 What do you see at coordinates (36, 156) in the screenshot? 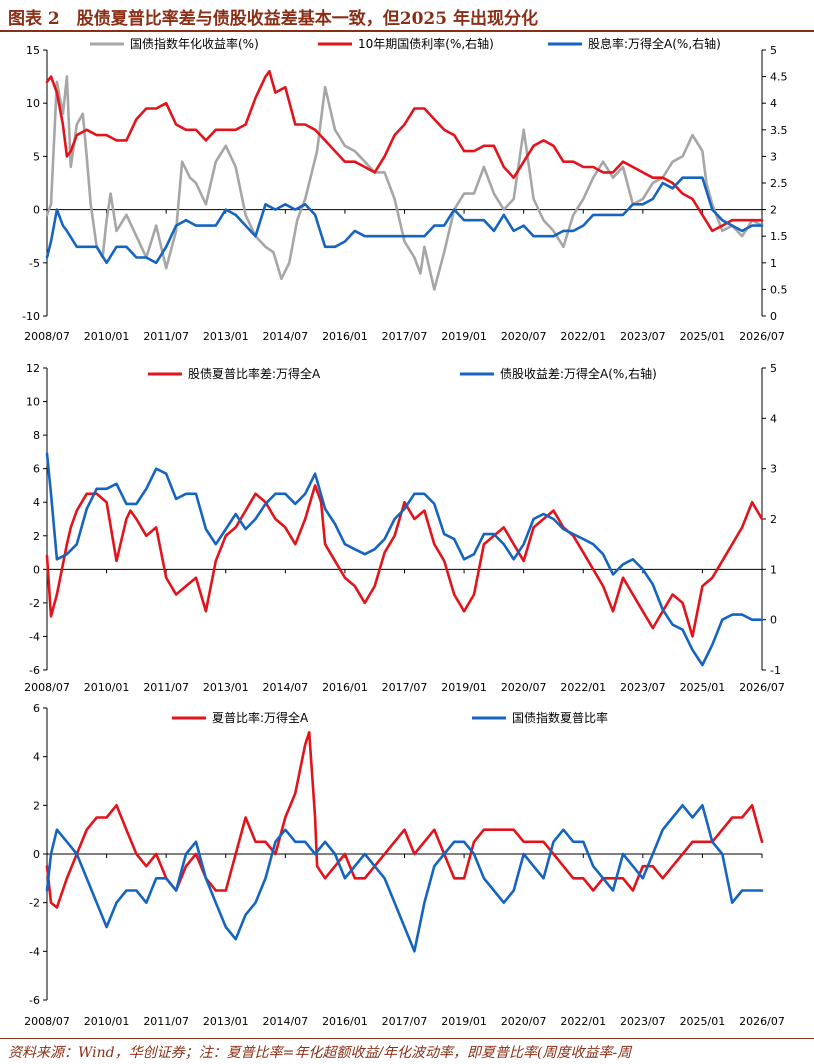
I see `y-left-tick-label: 5` at bounding box center [36, 156].